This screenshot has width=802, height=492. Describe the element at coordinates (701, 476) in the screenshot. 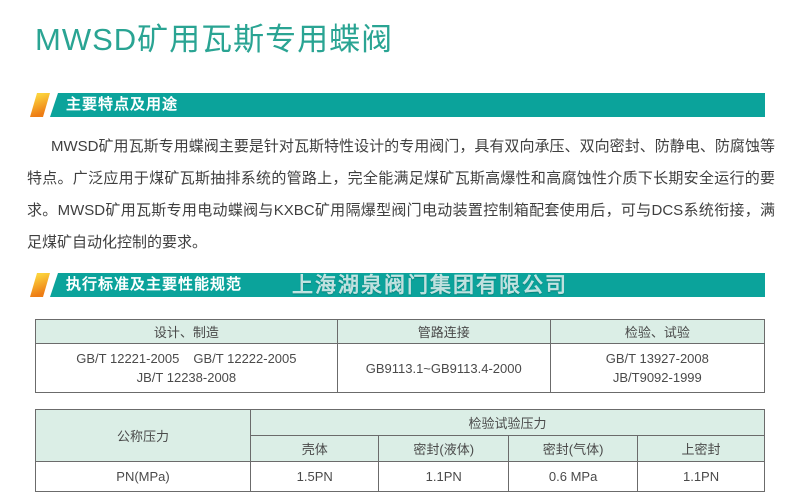

I see `cell-upper-seal-pressure: 1.1PN` at that location.